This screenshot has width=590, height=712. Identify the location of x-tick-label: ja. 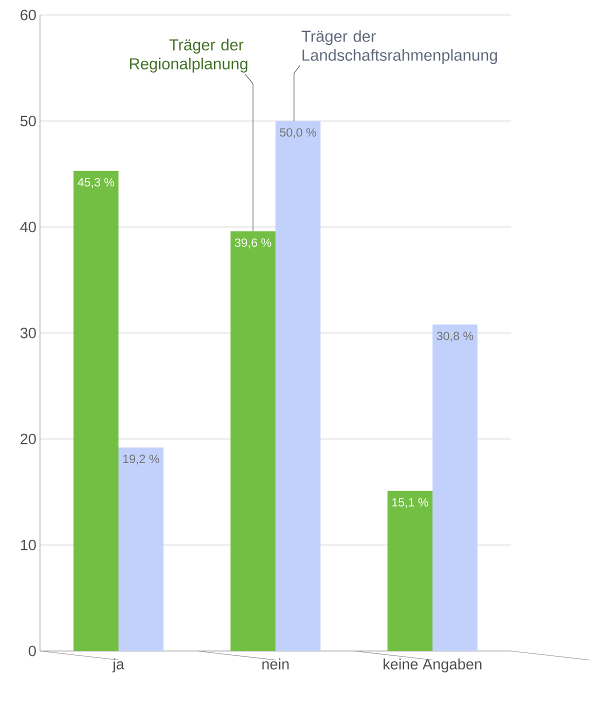
(118, 665).